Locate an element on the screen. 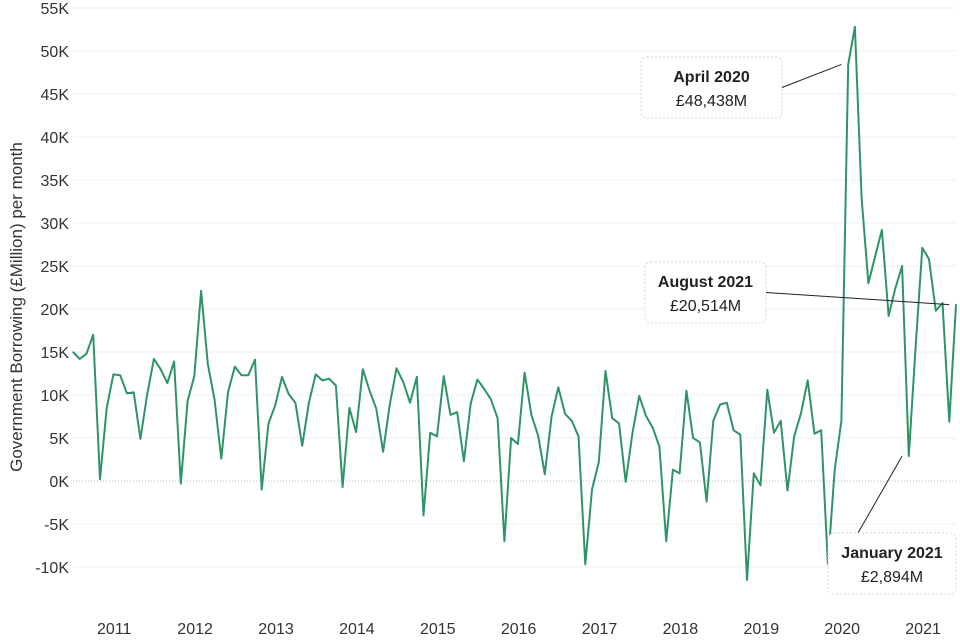 The image size is (960, 640). y-tick-label: 0K is located at coordinates (59, 482).